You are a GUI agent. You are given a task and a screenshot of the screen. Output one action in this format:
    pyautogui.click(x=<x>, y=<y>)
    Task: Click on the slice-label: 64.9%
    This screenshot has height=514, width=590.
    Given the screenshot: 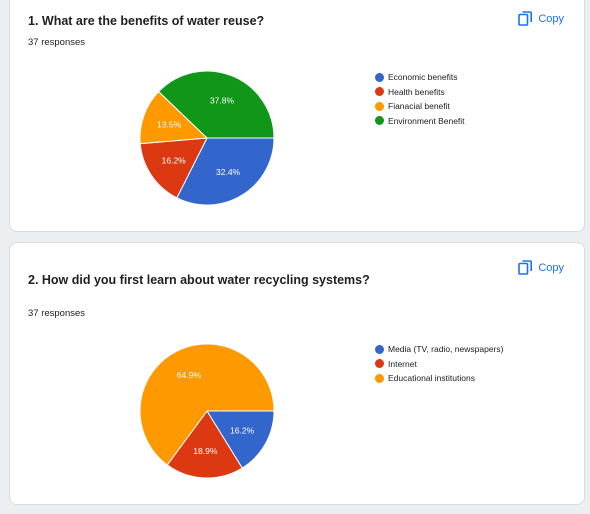 What is the action you would take?
    pyautogui.click(x=189, y=375)
    